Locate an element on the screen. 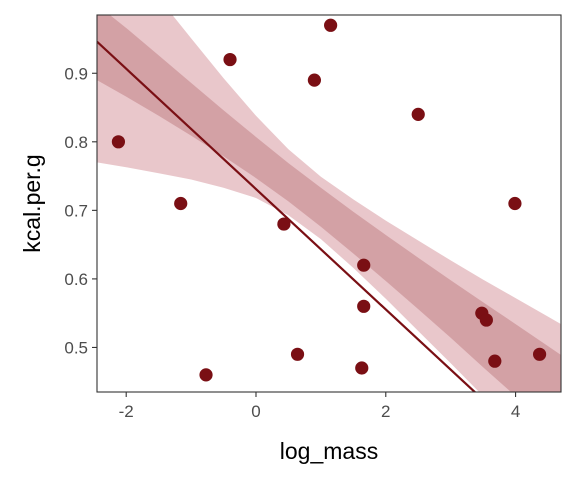 The height and width of the screenshot is (480, 576). y-tick-label: 0.8 is located at coordinates (76, 142).